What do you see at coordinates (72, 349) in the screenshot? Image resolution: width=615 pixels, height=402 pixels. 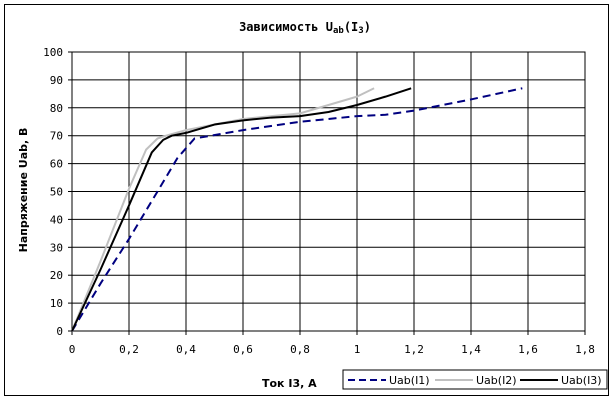 I see `x-tick-label: 0` at bounding box center [72, 349].